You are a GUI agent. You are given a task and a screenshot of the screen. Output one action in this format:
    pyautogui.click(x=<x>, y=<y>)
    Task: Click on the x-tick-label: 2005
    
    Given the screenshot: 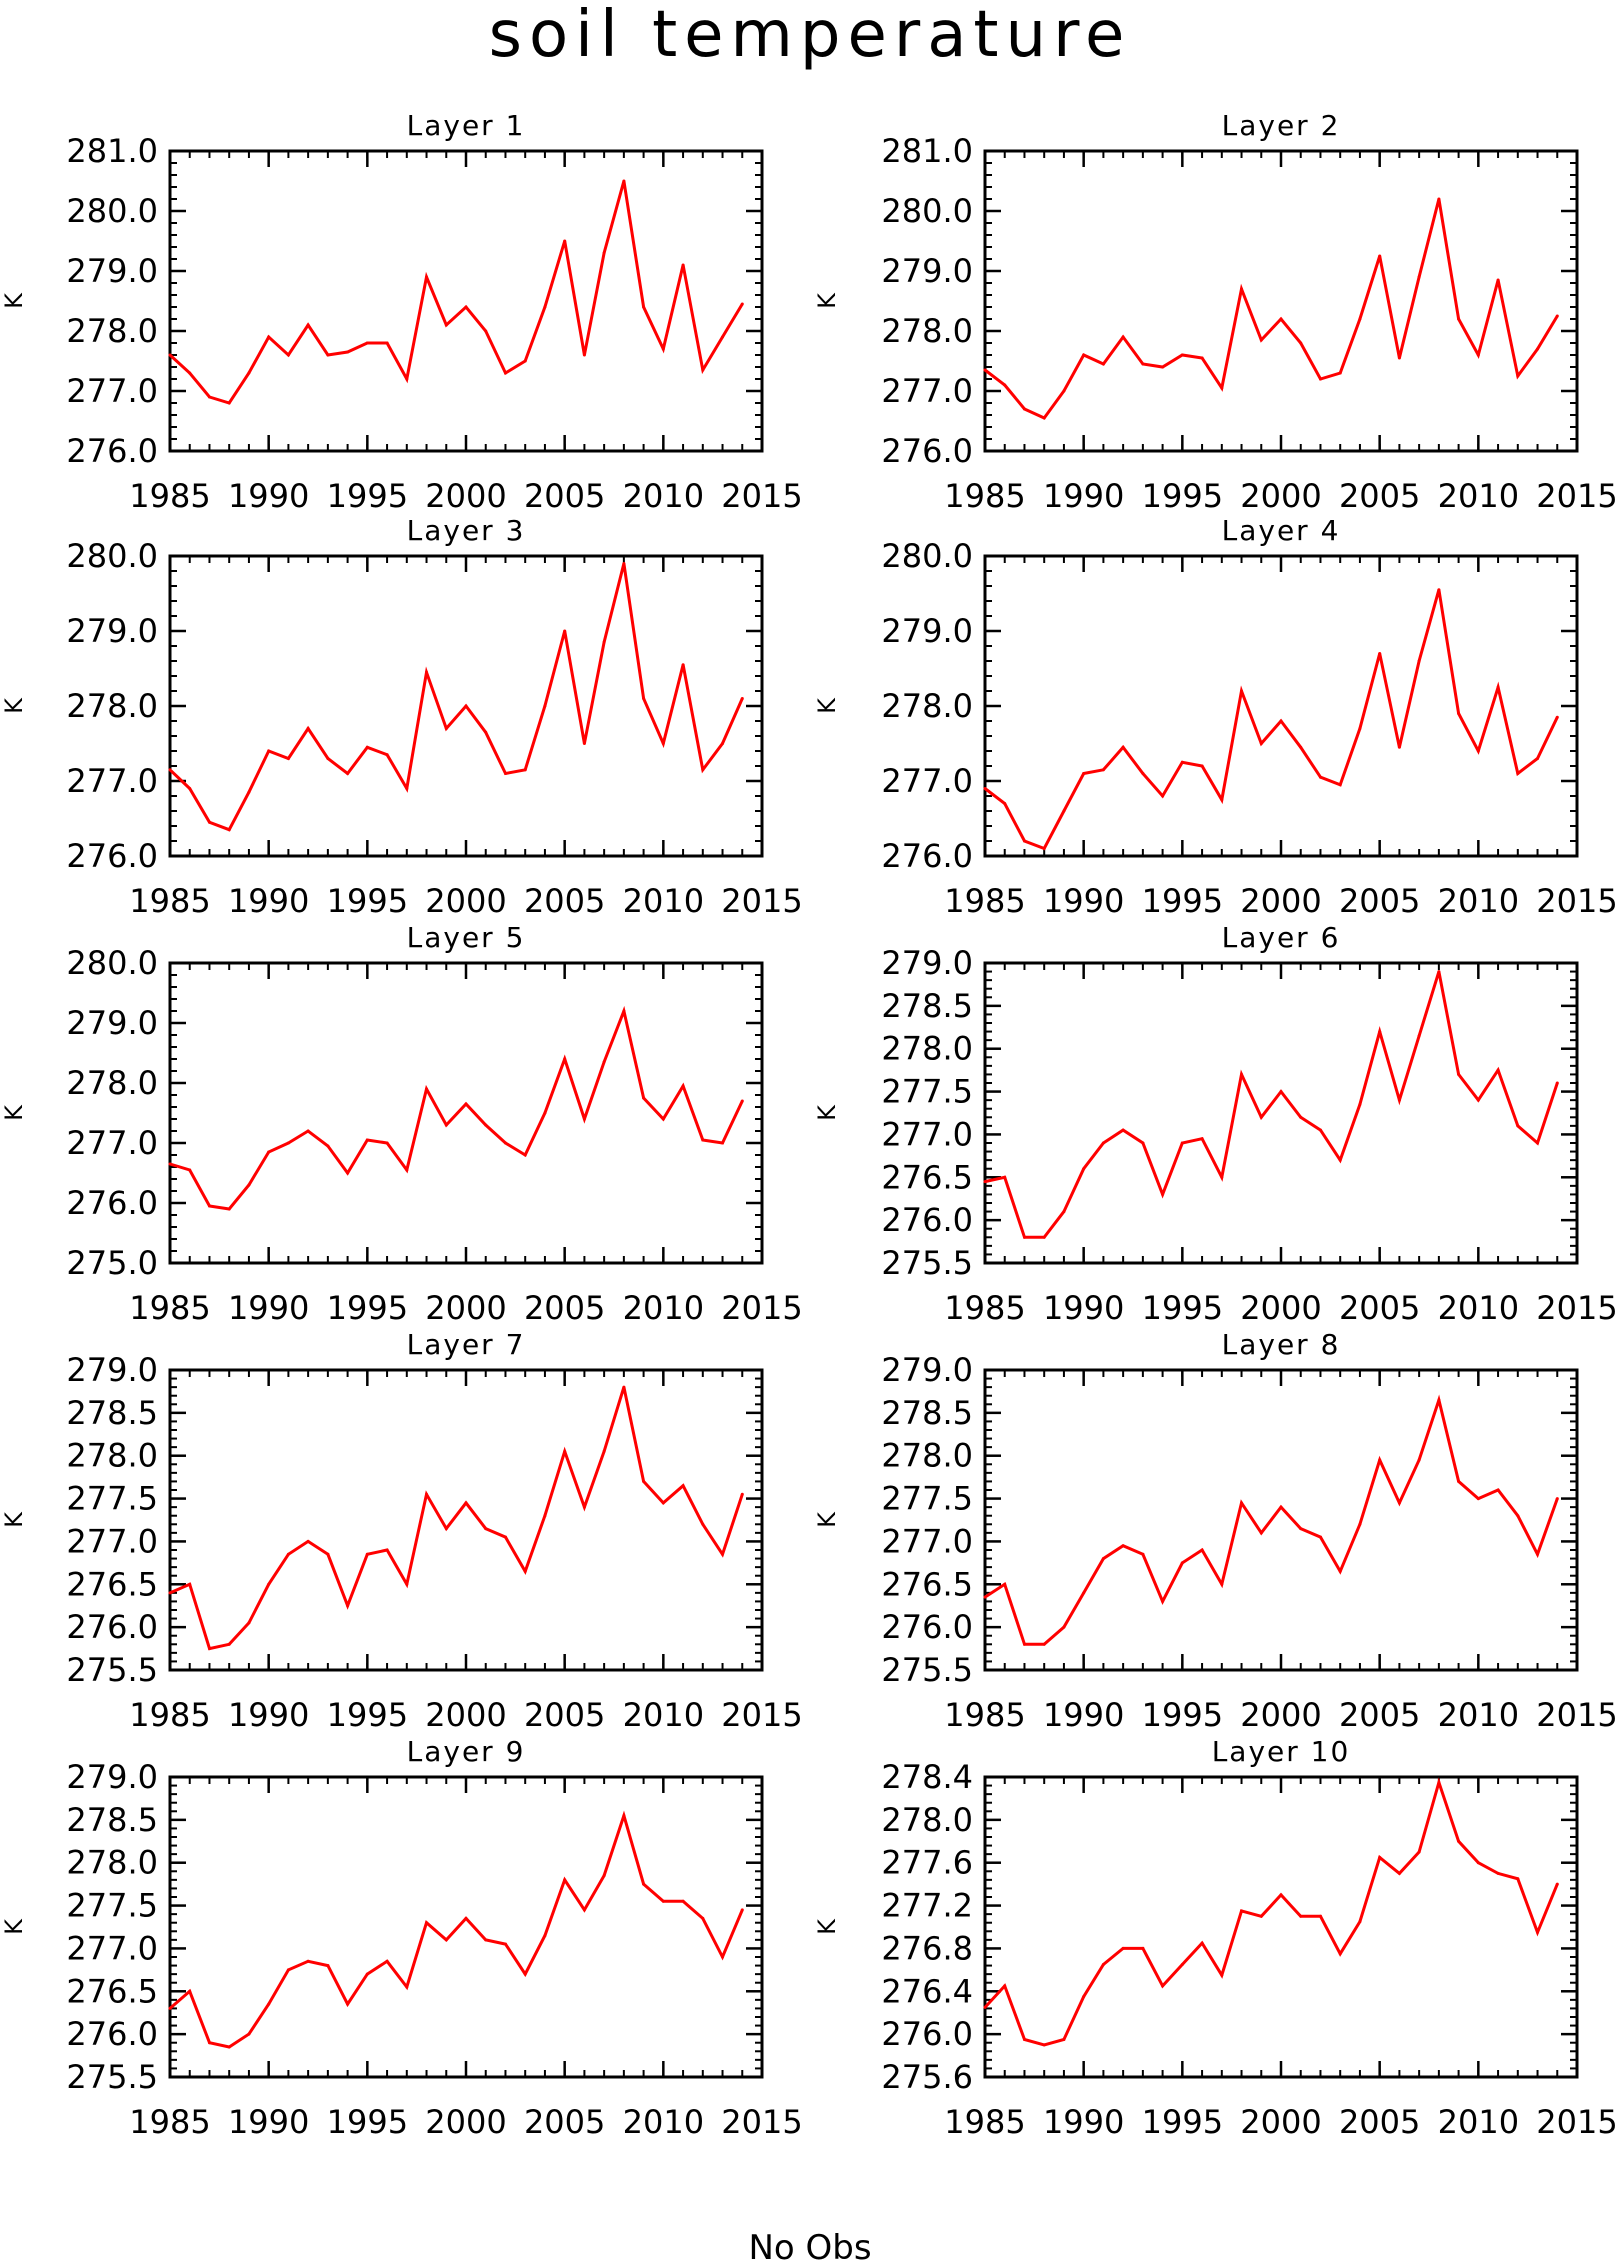 What is the action you would take?
    pyautogui.click(x=564, y=2122)
    